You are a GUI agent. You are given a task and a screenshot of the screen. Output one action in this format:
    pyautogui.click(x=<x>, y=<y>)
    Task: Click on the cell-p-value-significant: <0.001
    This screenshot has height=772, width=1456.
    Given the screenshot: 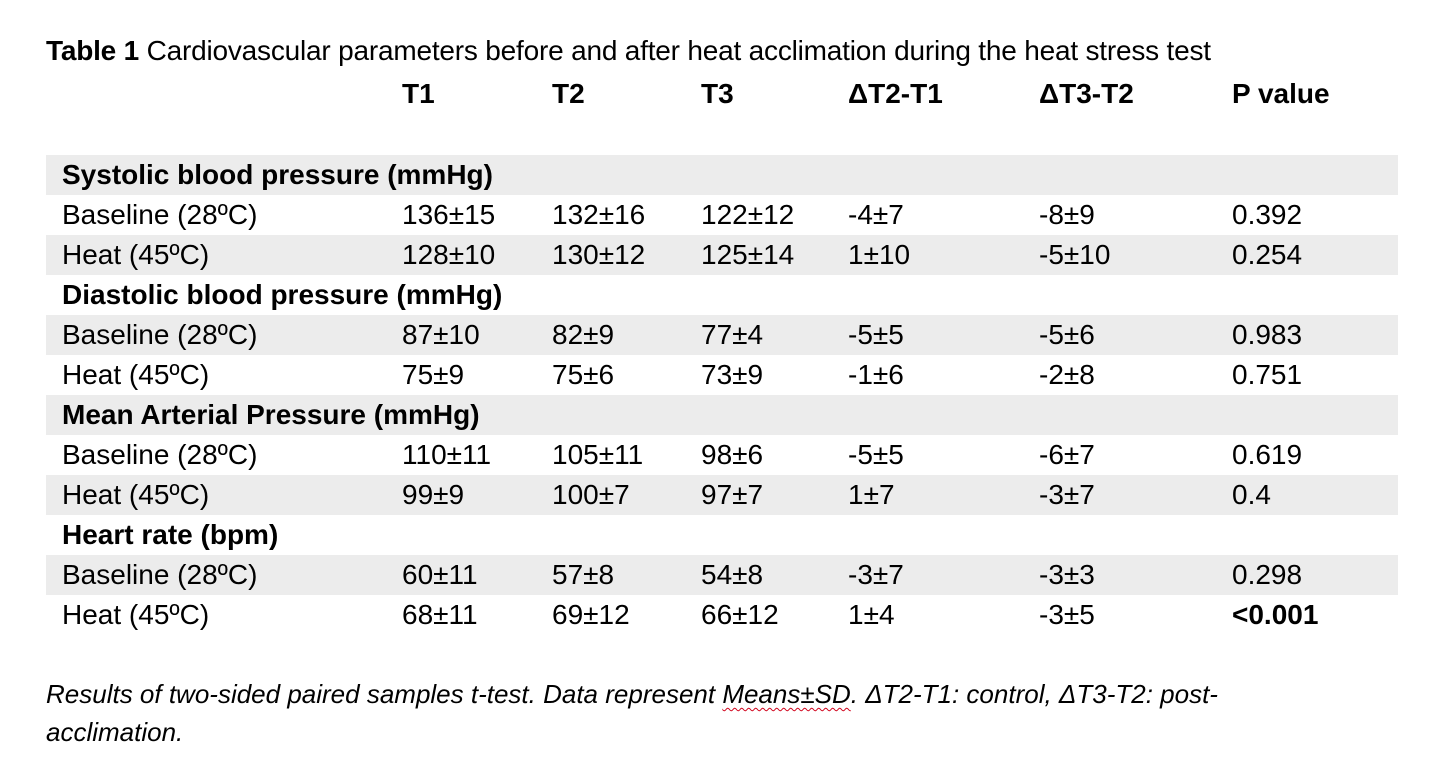 What is the action you would take?
    pyautogui.click(x=1275, y=614)
    